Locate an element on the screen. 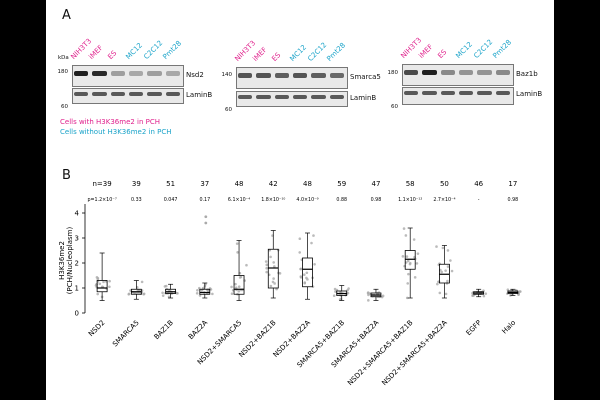 The width and height of the screenshot is (600, 400). right-black-border is located at coordinates (577, 200).